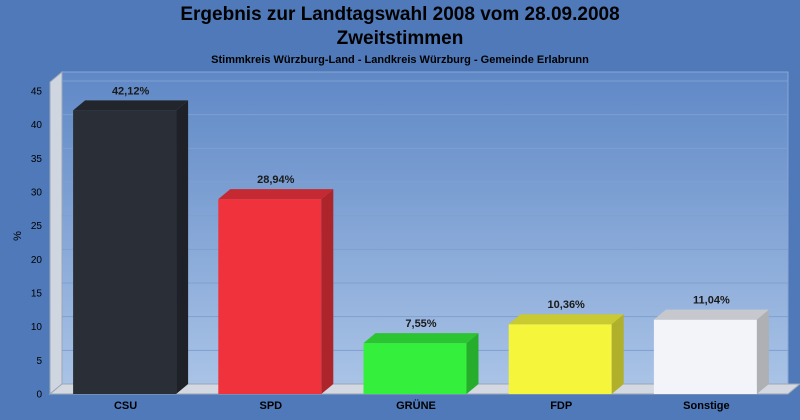 This screenshot has width=800, height=420. What do you see at coordinates (37, 193) in the screenshot?
I see `y-tick-label: 30` at bounding box center [37, 193].